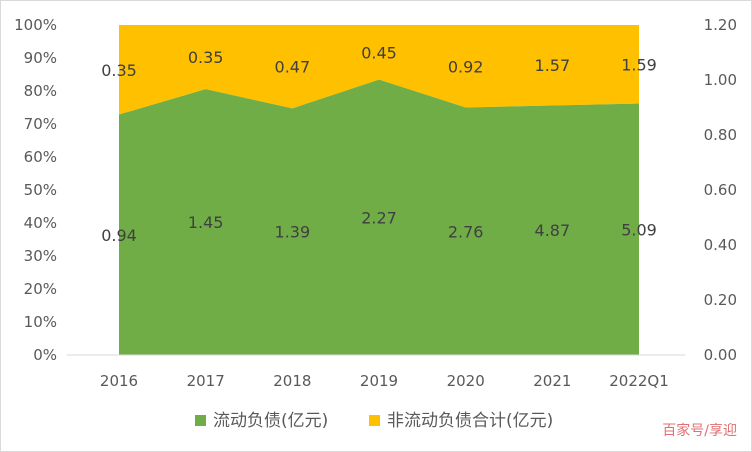 The image size is (752, 452). What do you see at coordinates (40, 190) in the screenshot?
I see `y-left-tick-label: 50%` at bounding box center [40, 190].